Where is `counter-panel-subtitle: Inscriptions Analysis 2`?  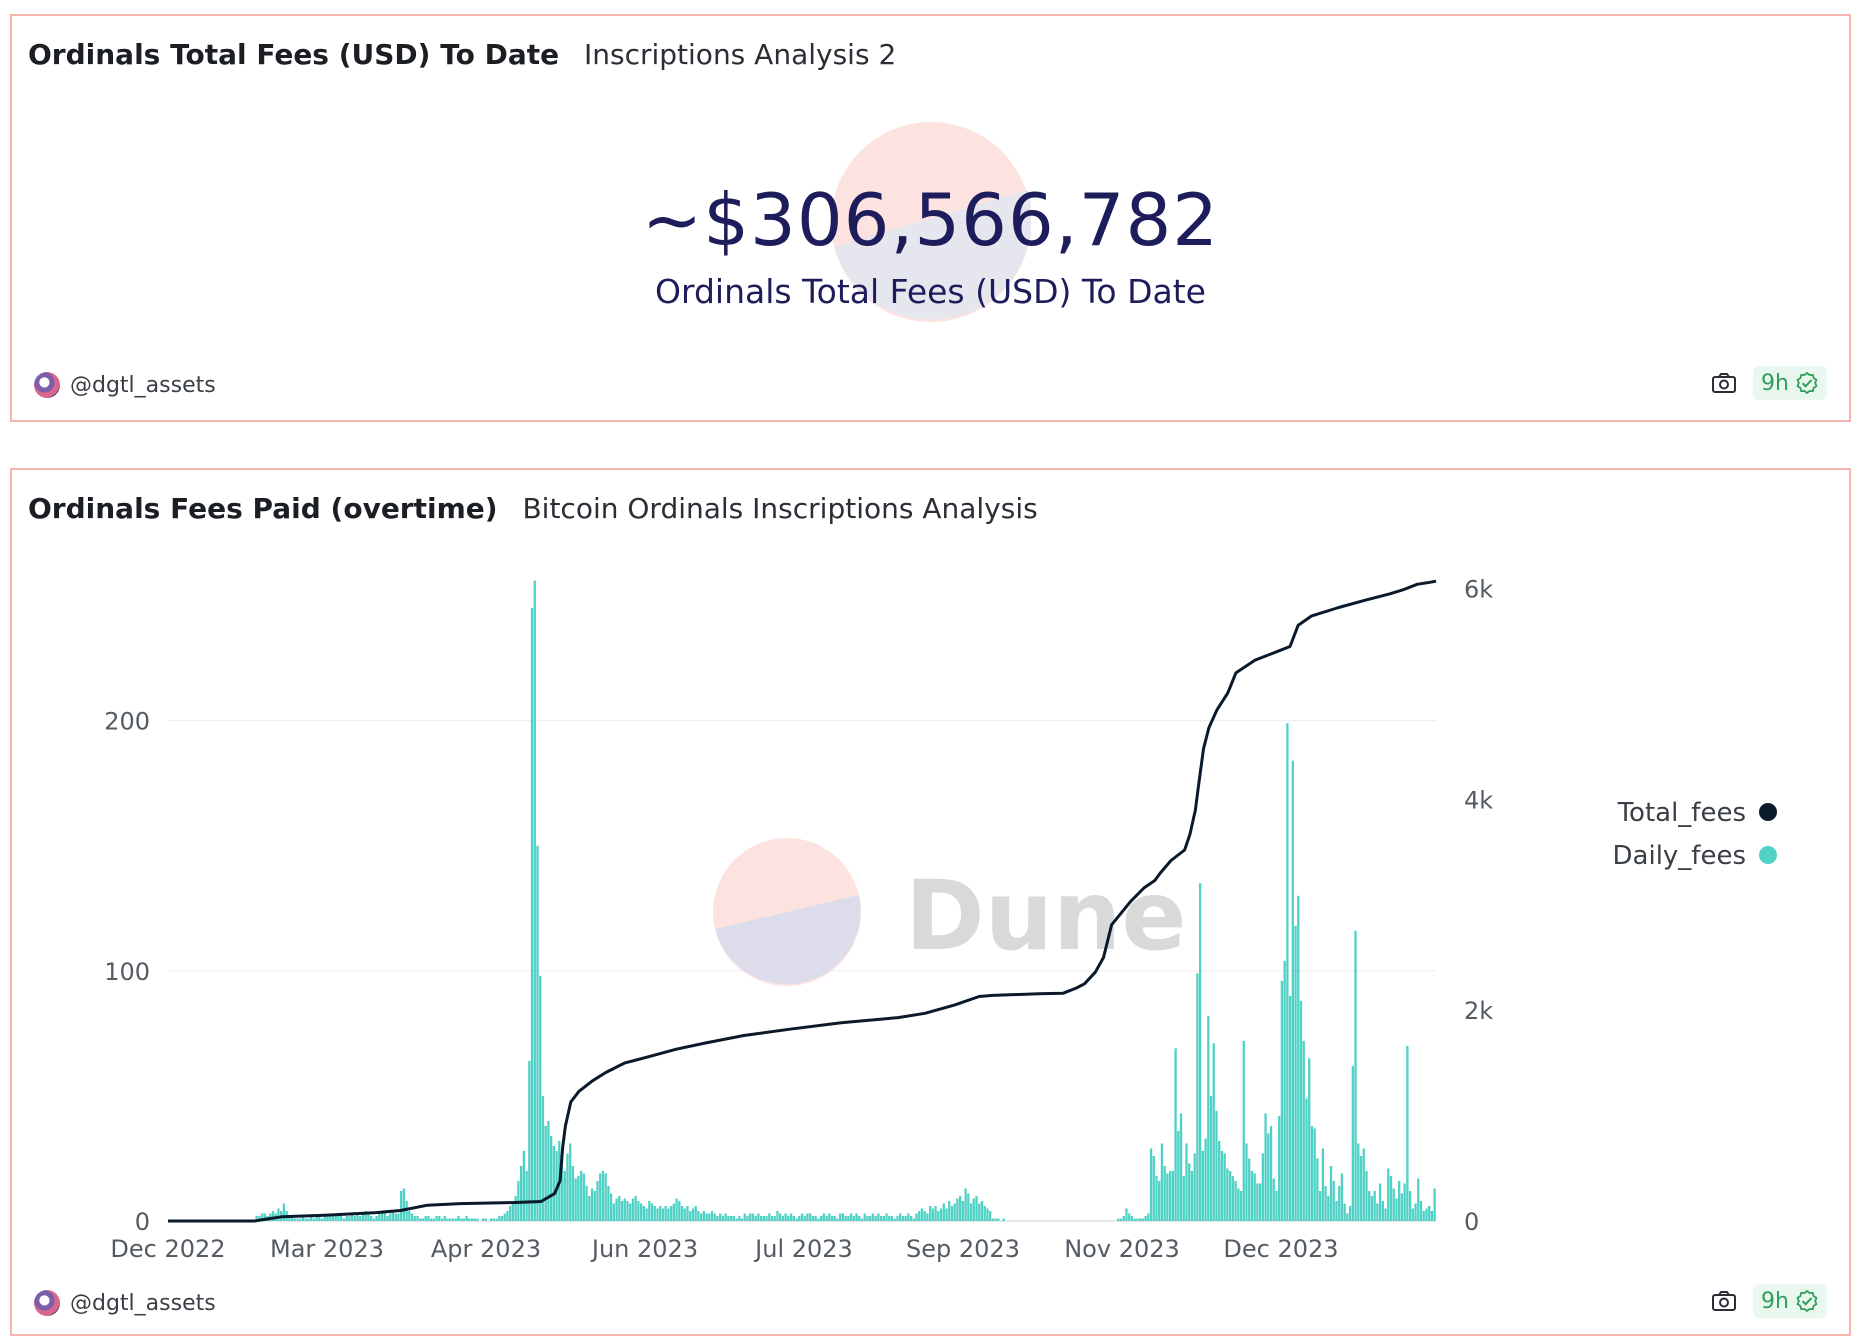
counter-panel-subtitle: Inscriptions Analysis 2 is located at coordinates (740, 54).